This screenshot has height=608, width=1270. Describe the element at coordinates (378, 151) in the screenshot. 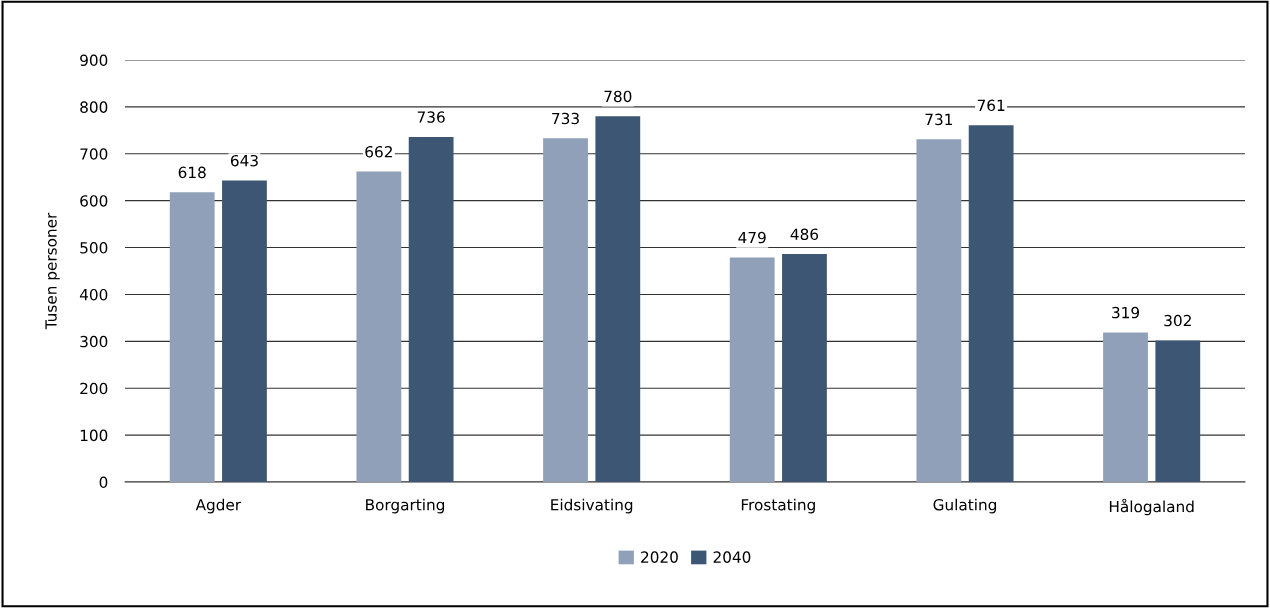

I see `data-label: 662` at that location.